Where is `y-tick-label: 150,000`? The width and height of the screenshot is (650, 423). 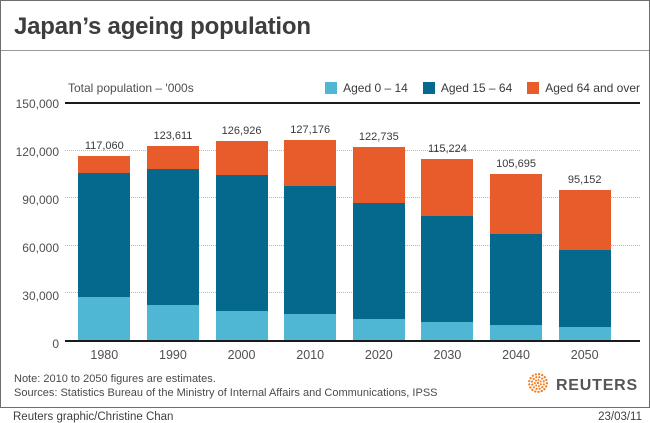 y-tick-label: 150,000 is located at coordinates (37, 104).